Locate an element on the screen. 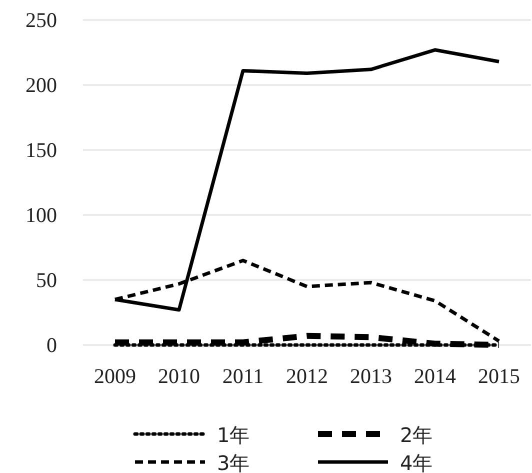 This screenshot has width=532, height=473. x-tick-label: 2012 is located at coordinates (307, 376).